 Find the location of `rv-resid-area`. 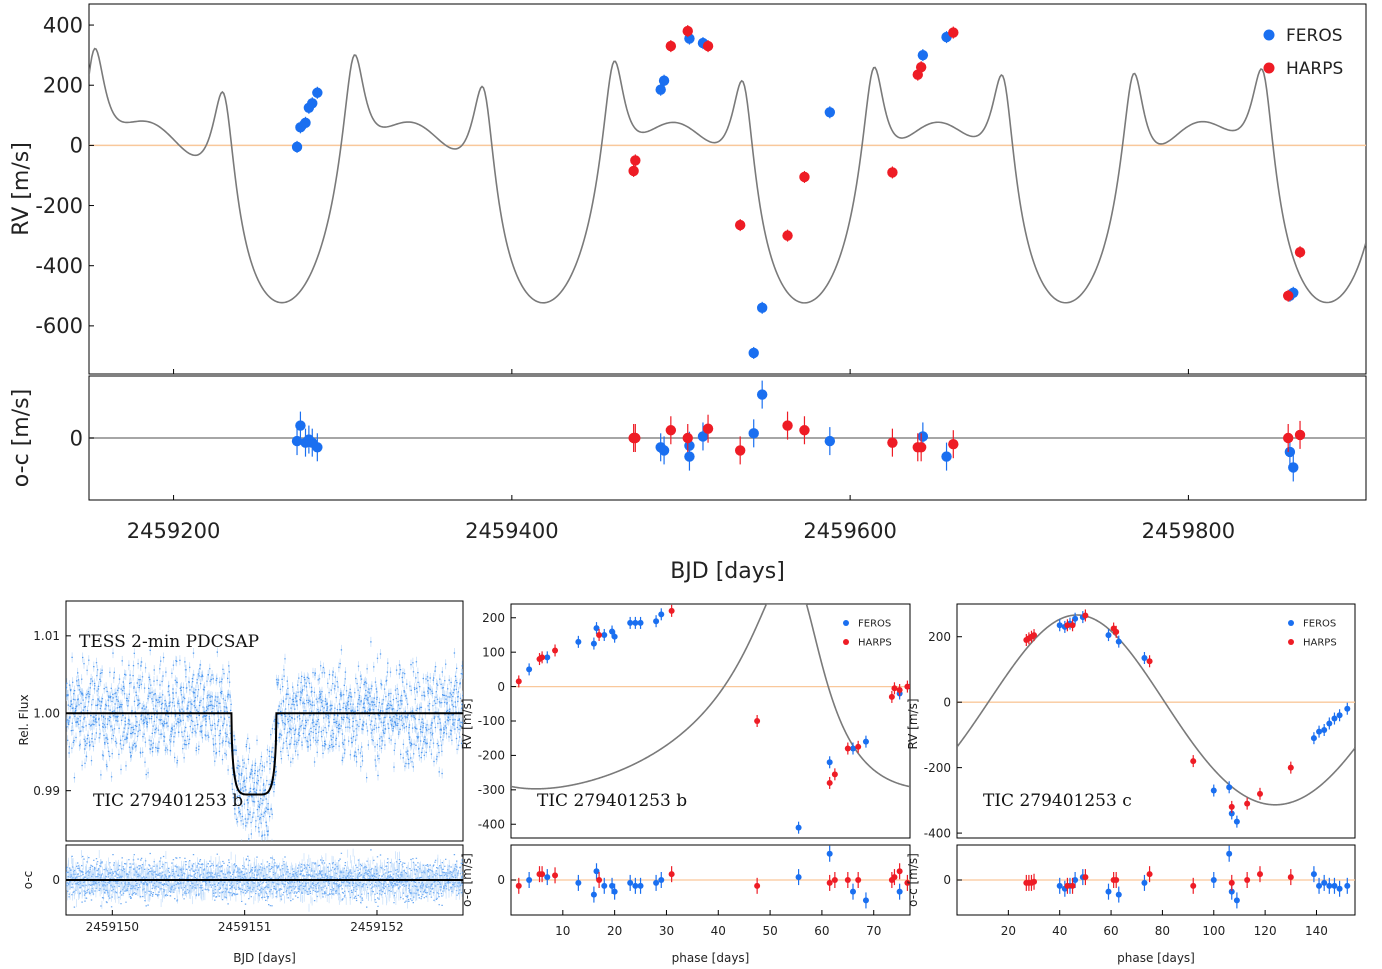

rv-resid-area is located at coordinates (727, 431).